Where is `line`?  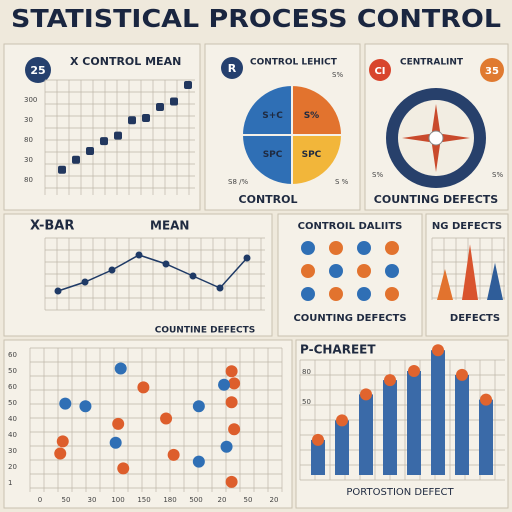
line is located at coordinates (152, 273).